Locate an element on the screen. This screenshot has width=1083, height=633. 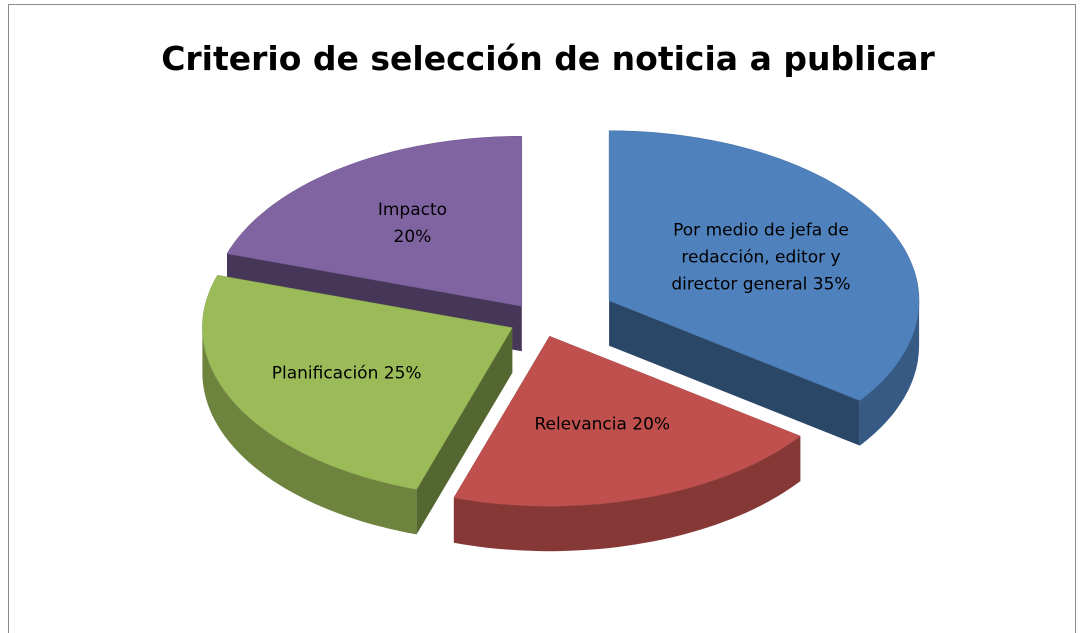
data-label: Planificación 25% is located at coordinates (347, 374).